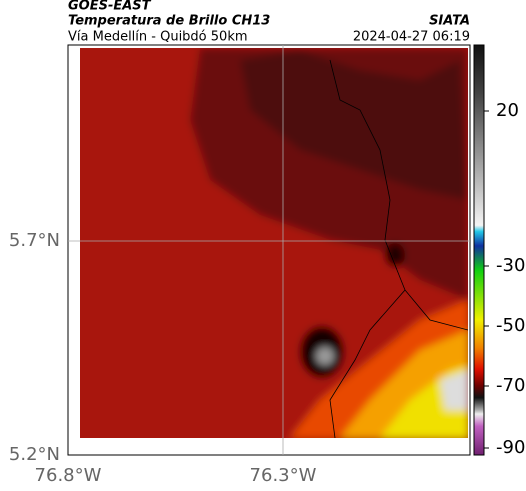 The width and height of the screenshot is (526, 491). I want to click on colorbar-ticks: 20 -30 -50 -70 -90, so click(504, 279).